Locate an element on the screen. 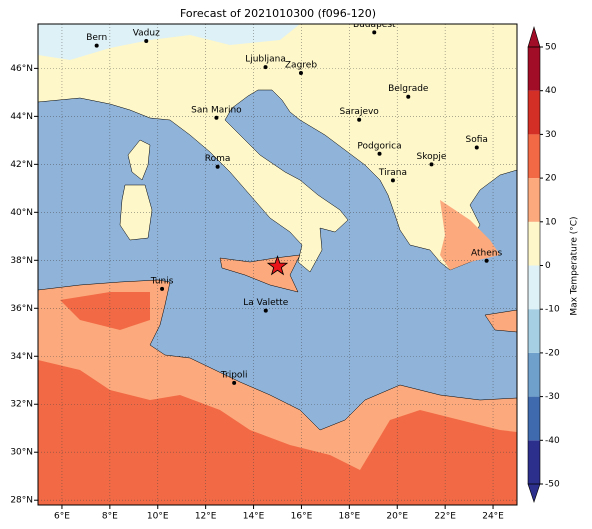 The height and width of the screenshot is (529, 592). y-tick-label: 34°N is located at coordinates (21, 357).